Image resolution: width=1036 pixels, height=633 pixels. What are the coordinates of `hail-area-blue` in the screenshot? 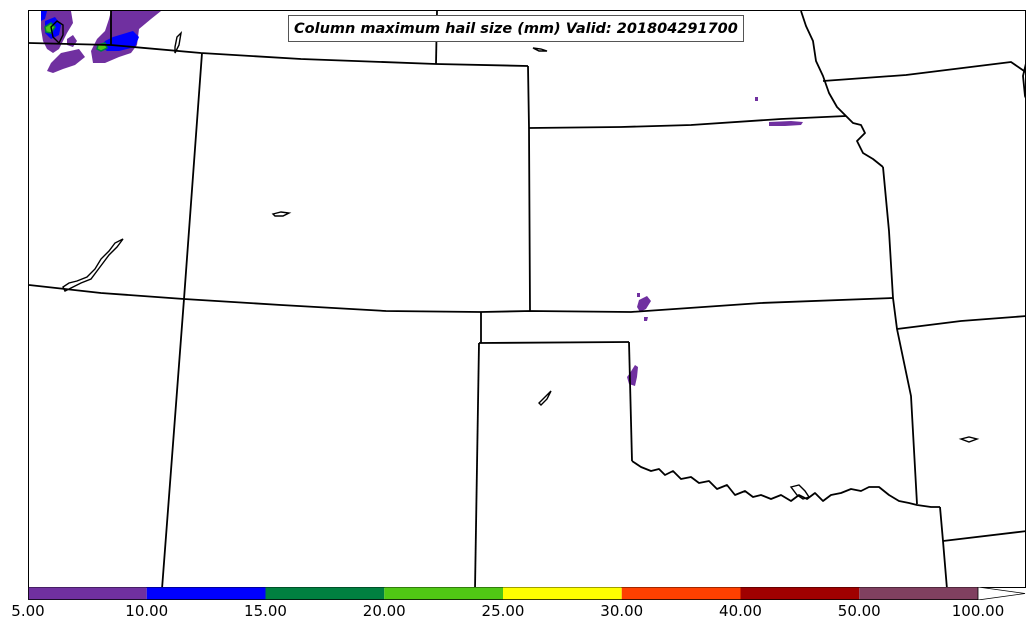 It's located at (44, 16).